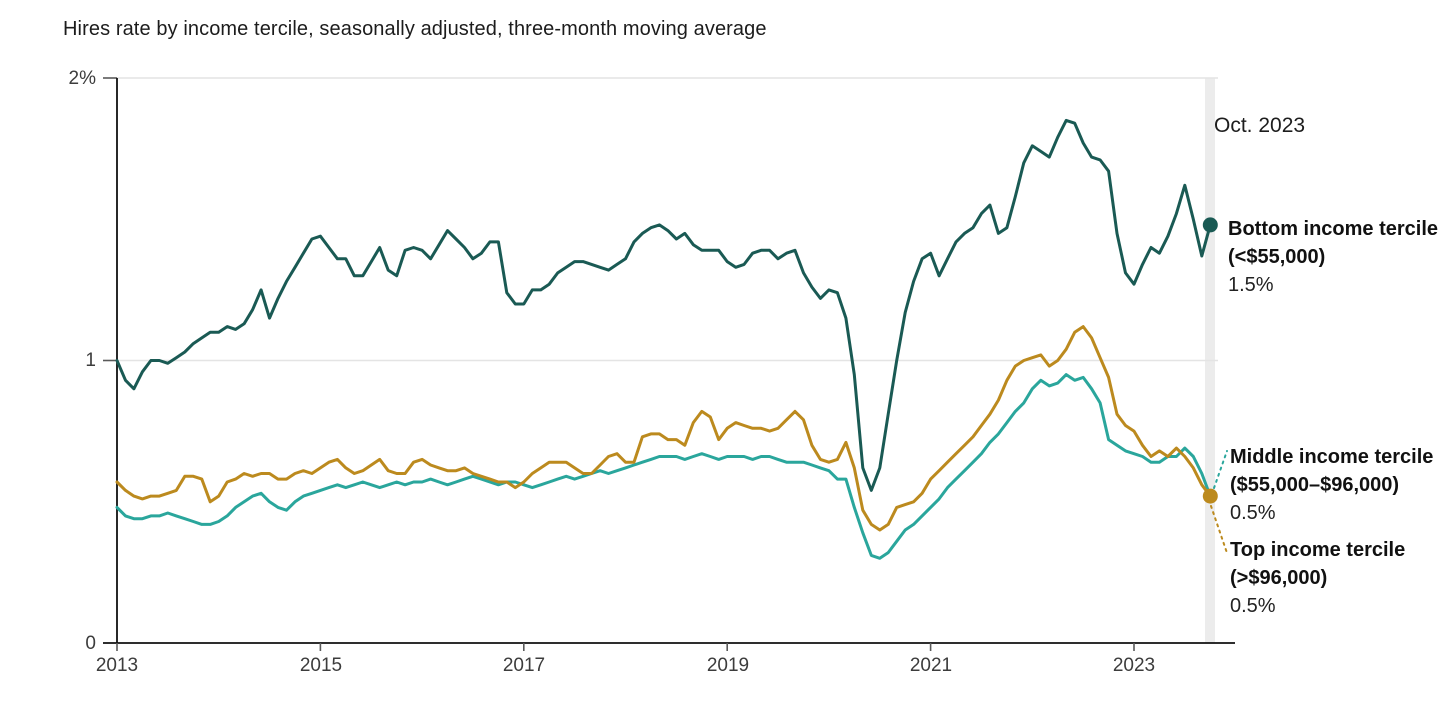  I want to click on top-tercile-name: Top income tercile, so click(1318, 550).